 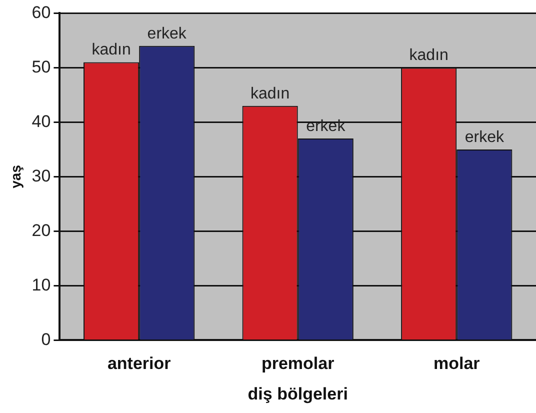 I want to click on y-tick-label: 30, so click(x=41, y=176).